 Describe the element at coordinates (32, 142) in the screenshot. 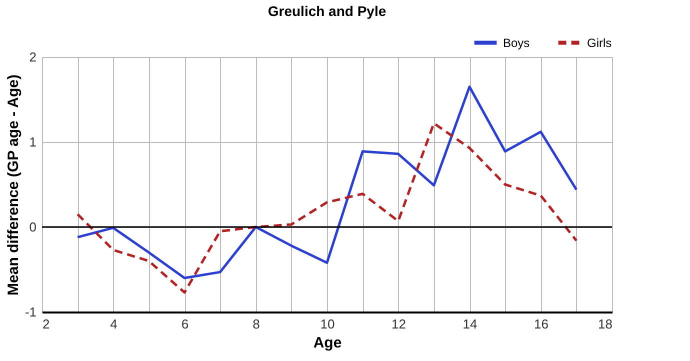

I see `y-tick-label: 1` at that location.